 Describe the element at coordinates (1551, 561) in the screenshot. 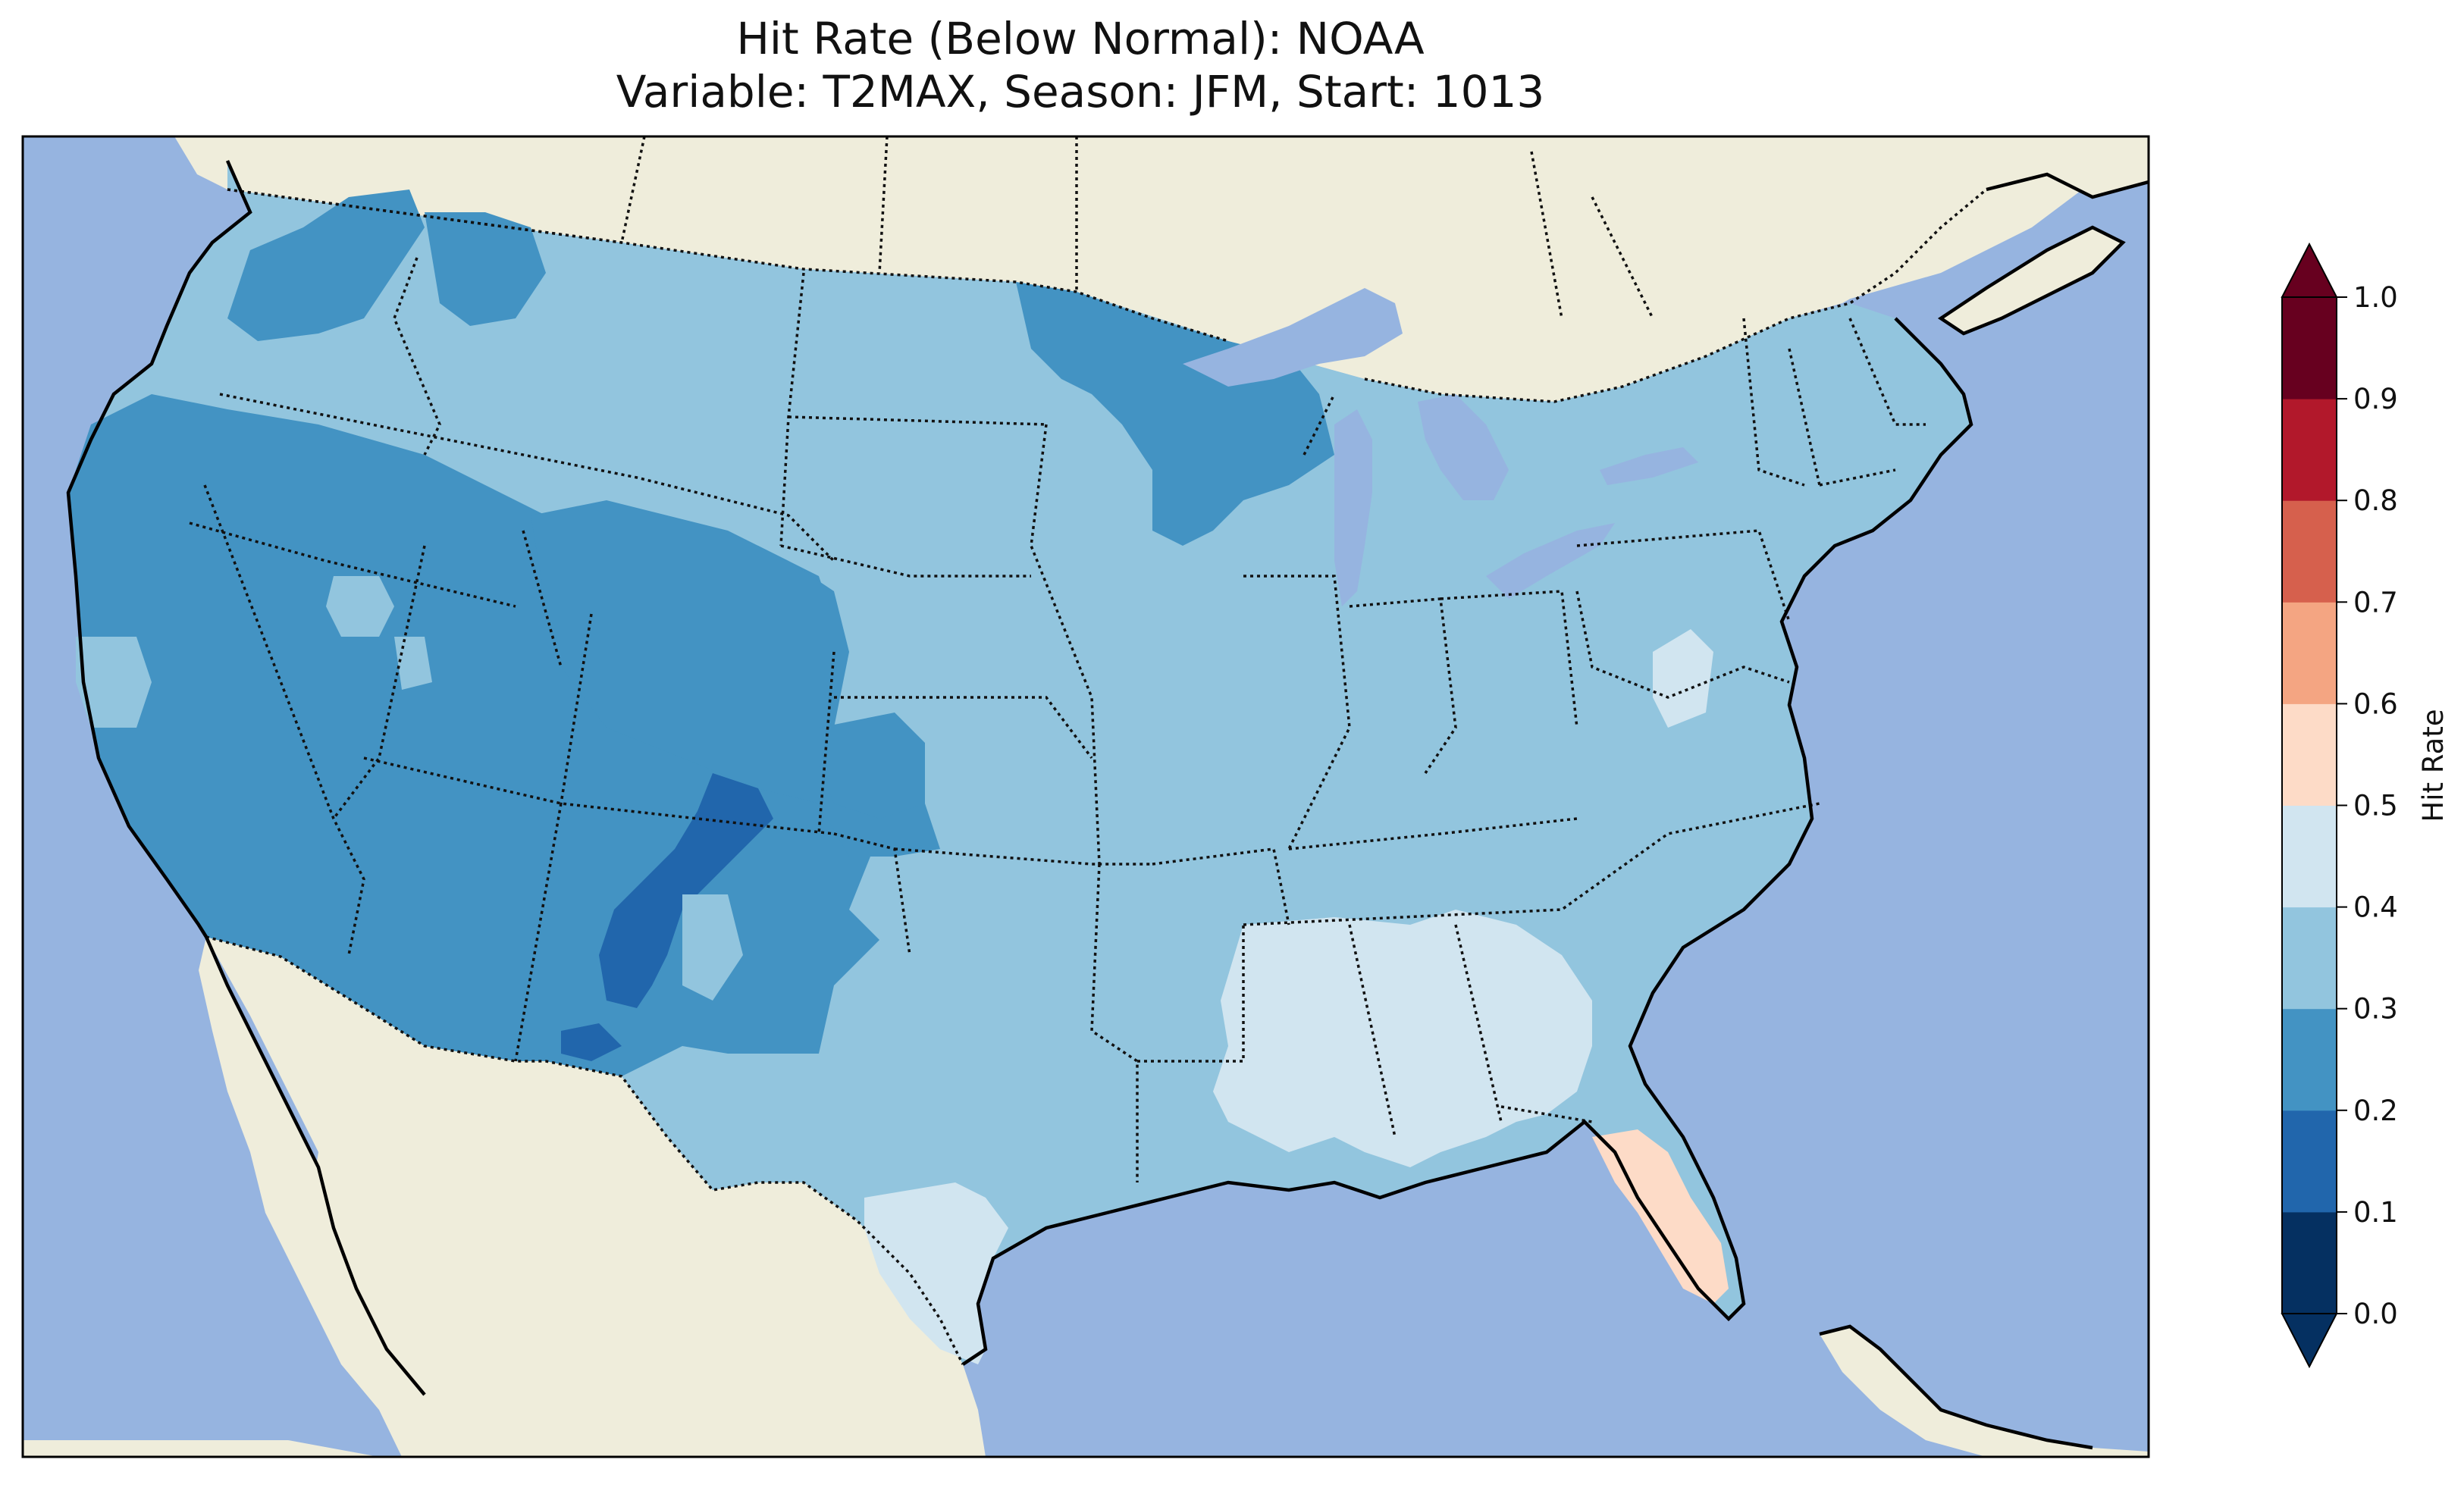

I see `lake-erie` at that location.